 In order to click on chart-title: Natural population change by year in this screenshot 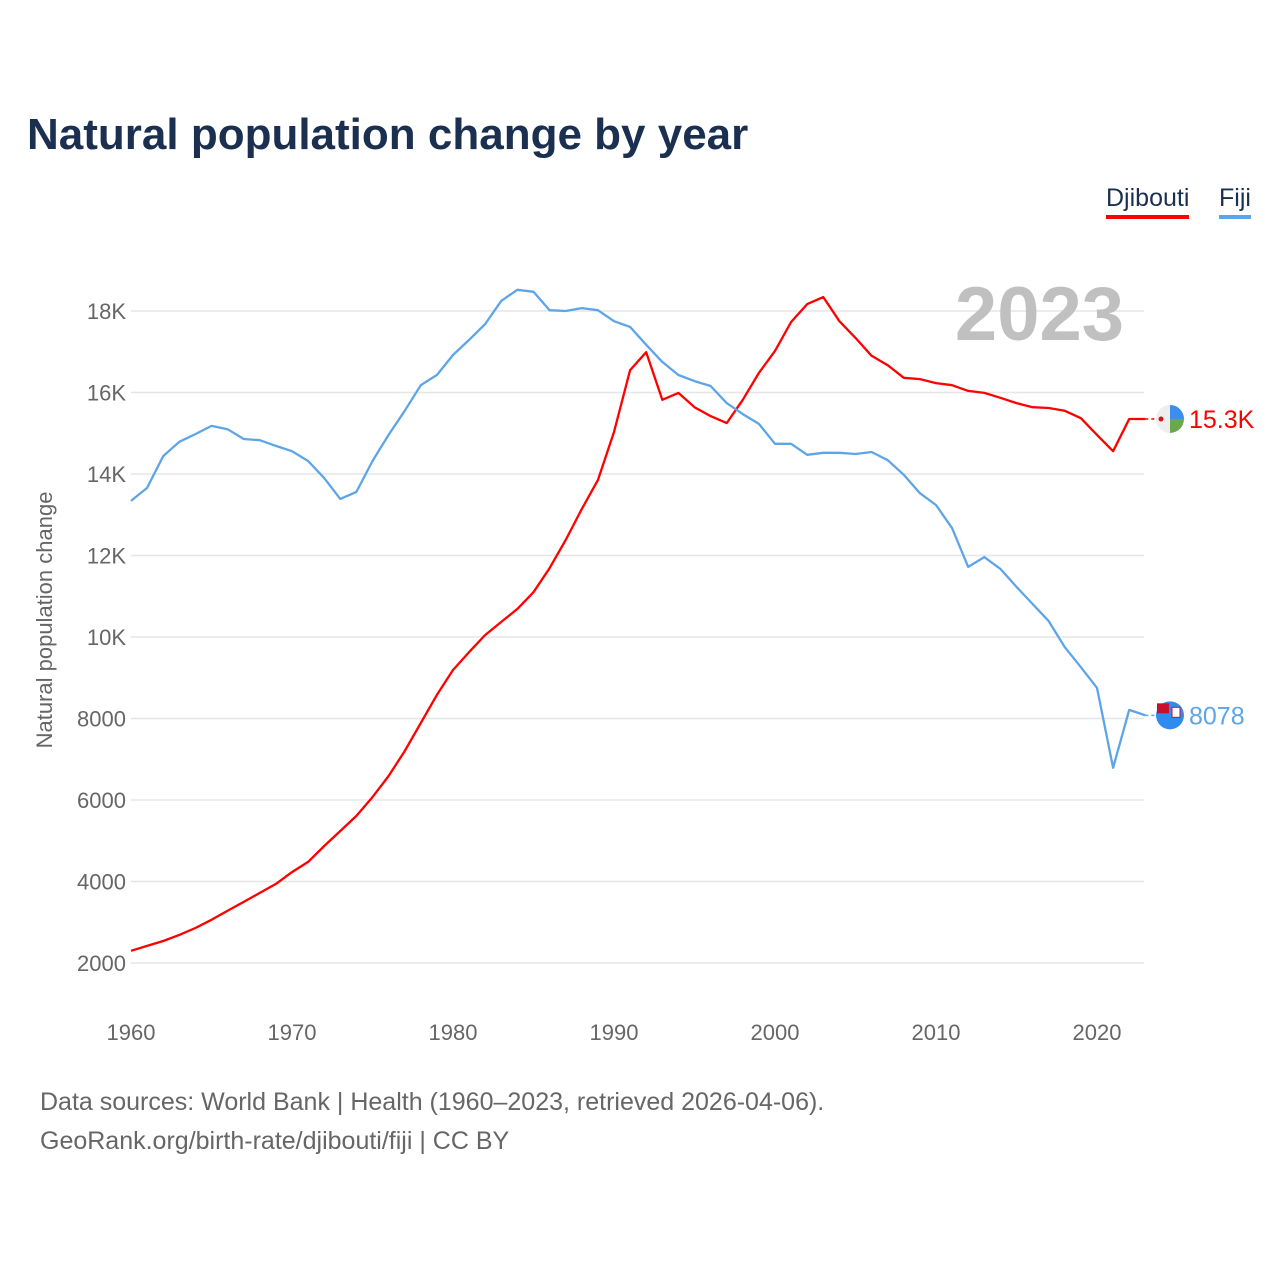, I will do `click(388, 134)`.